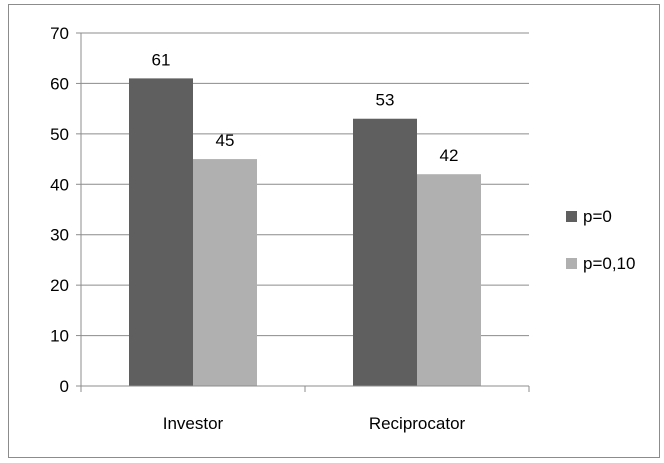 The width and height of the screenshot is (664, 463). I want to click on data-label: 45, so click(225, 140).